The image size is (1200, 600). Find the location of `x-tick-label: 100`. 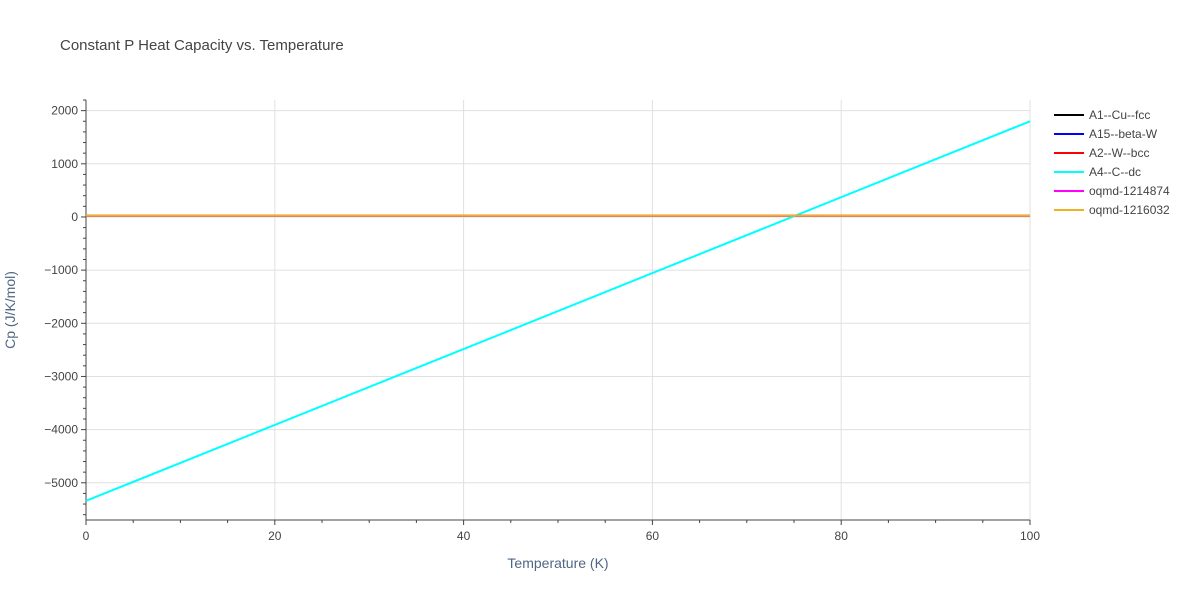

x-tick-label: 100 is located at coordinates (1030, 536).